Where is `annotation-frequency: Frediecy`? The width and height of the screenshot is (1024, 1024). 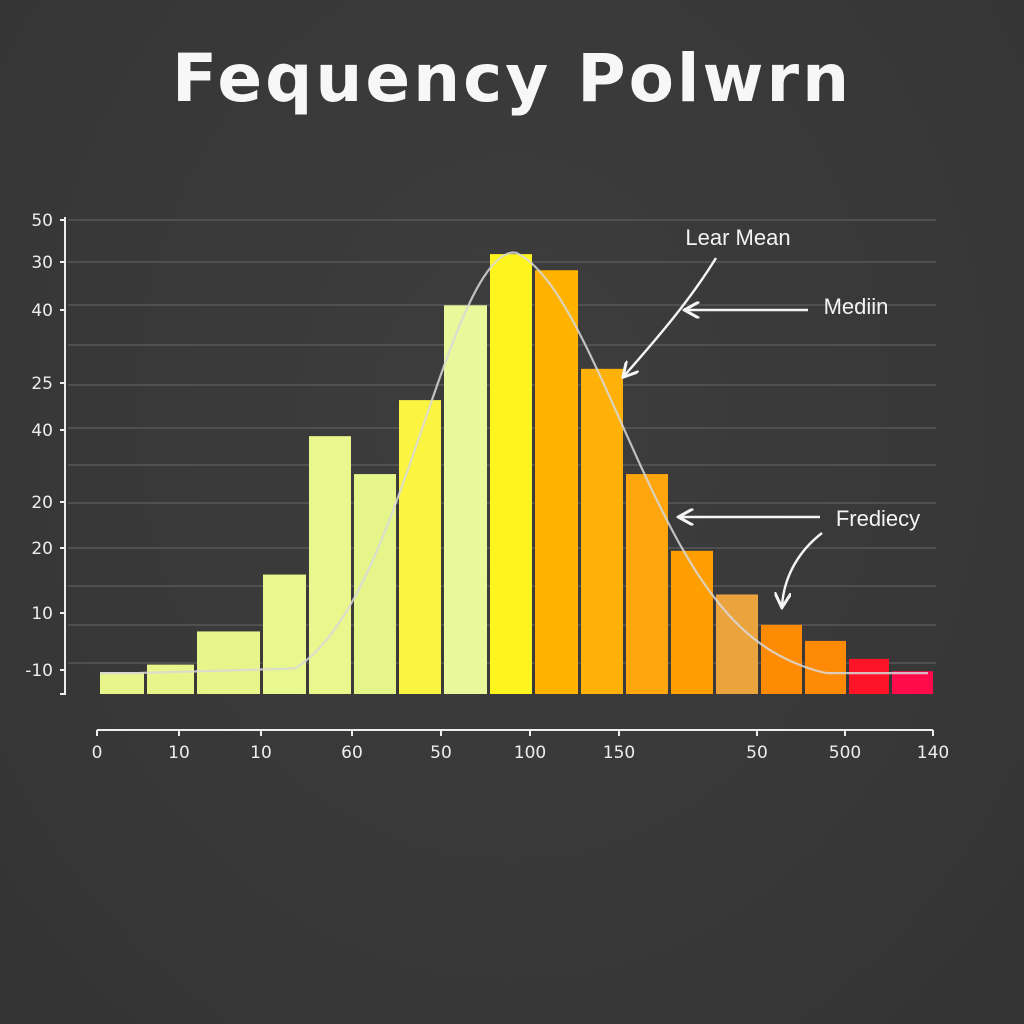
annotation-frequency: Frediecy is located at coordinates (878, 518).